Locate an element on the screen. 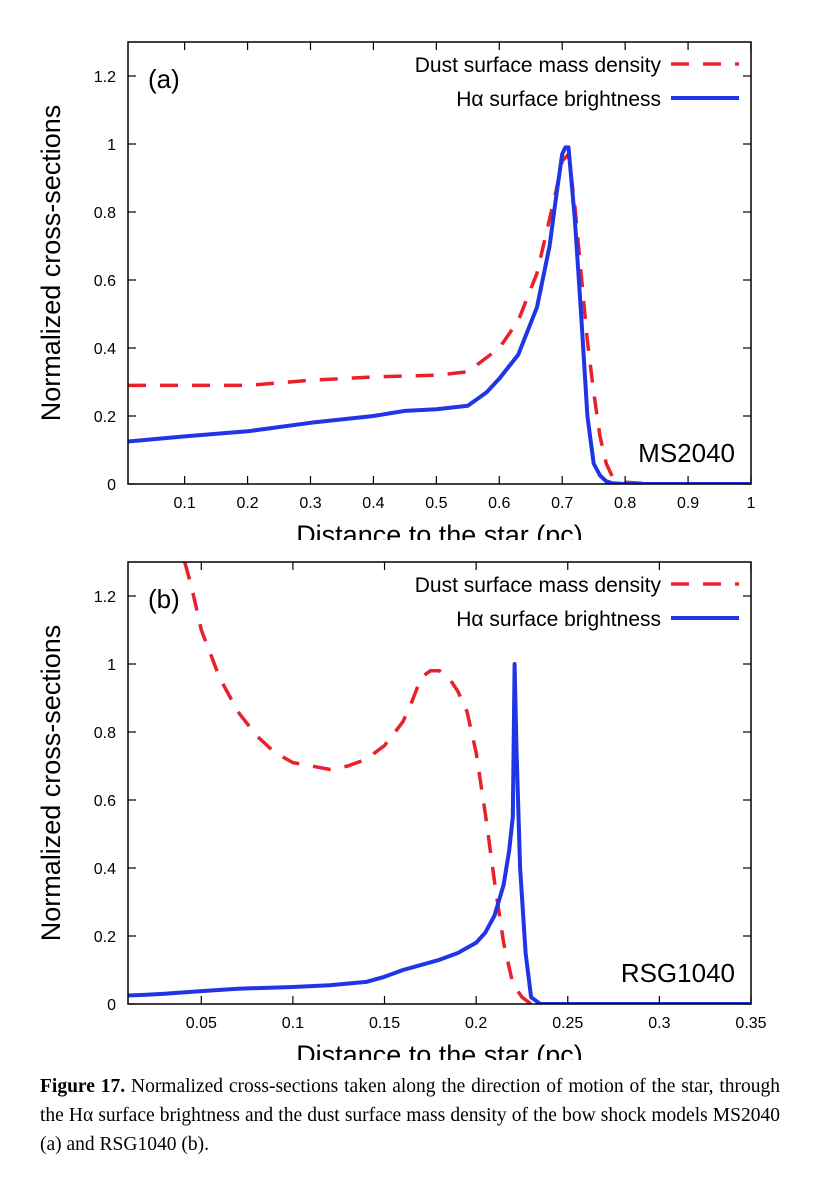 The image size is (816, 1202). chart-a-ytick-label: 0 is located at coordinates (111, 485).